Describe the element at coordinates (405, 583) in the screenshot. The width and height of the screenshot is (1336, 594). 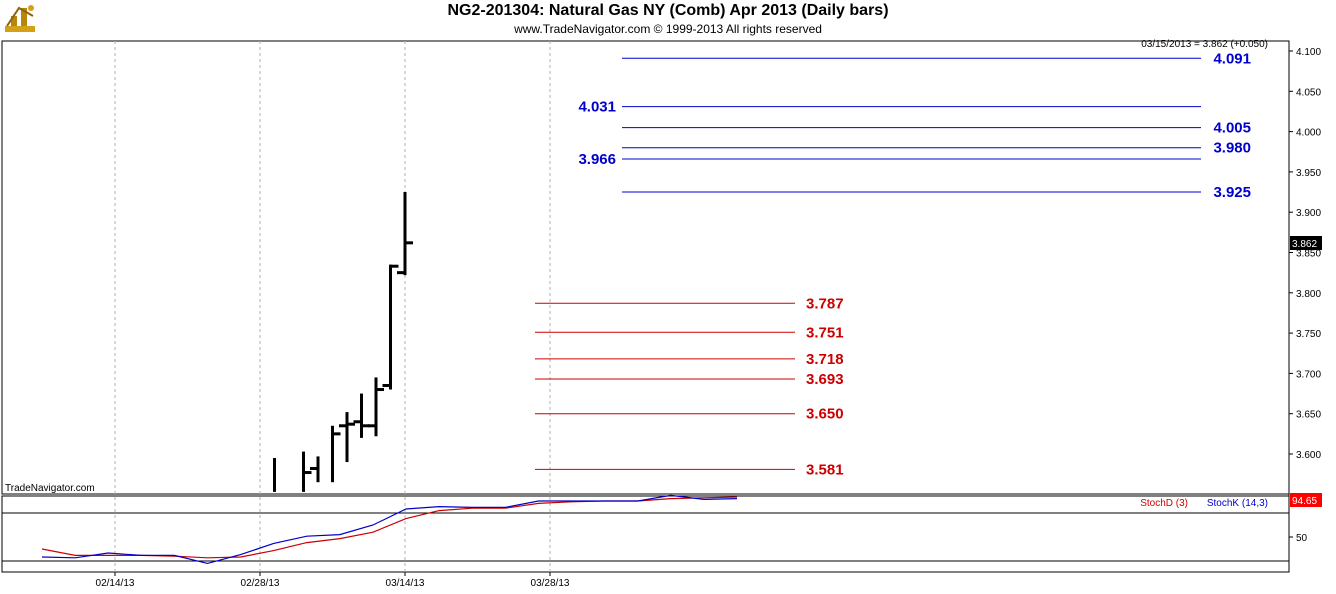
I see `x-tick-label-2: 03/14/13` at that location.